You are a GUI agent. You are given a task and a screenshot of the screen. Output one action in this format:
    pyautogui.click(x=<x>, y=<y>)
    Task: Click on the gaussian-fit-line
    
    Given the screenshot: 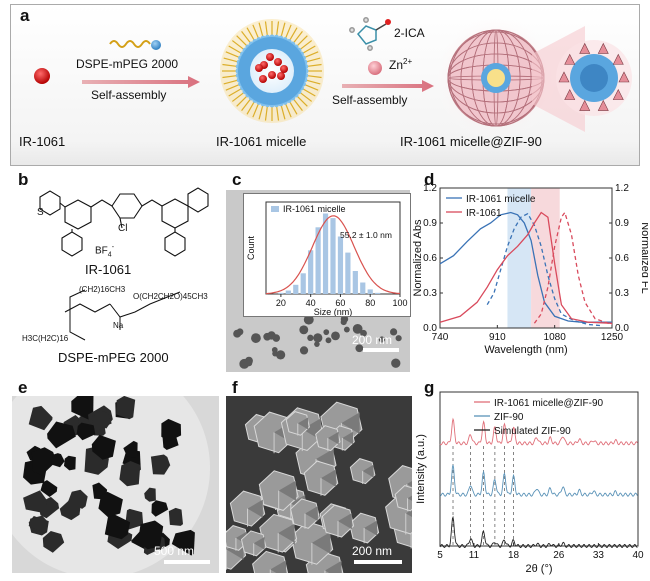 What is the action you would take?
    pyautogui.click(x=333, y=255)
    